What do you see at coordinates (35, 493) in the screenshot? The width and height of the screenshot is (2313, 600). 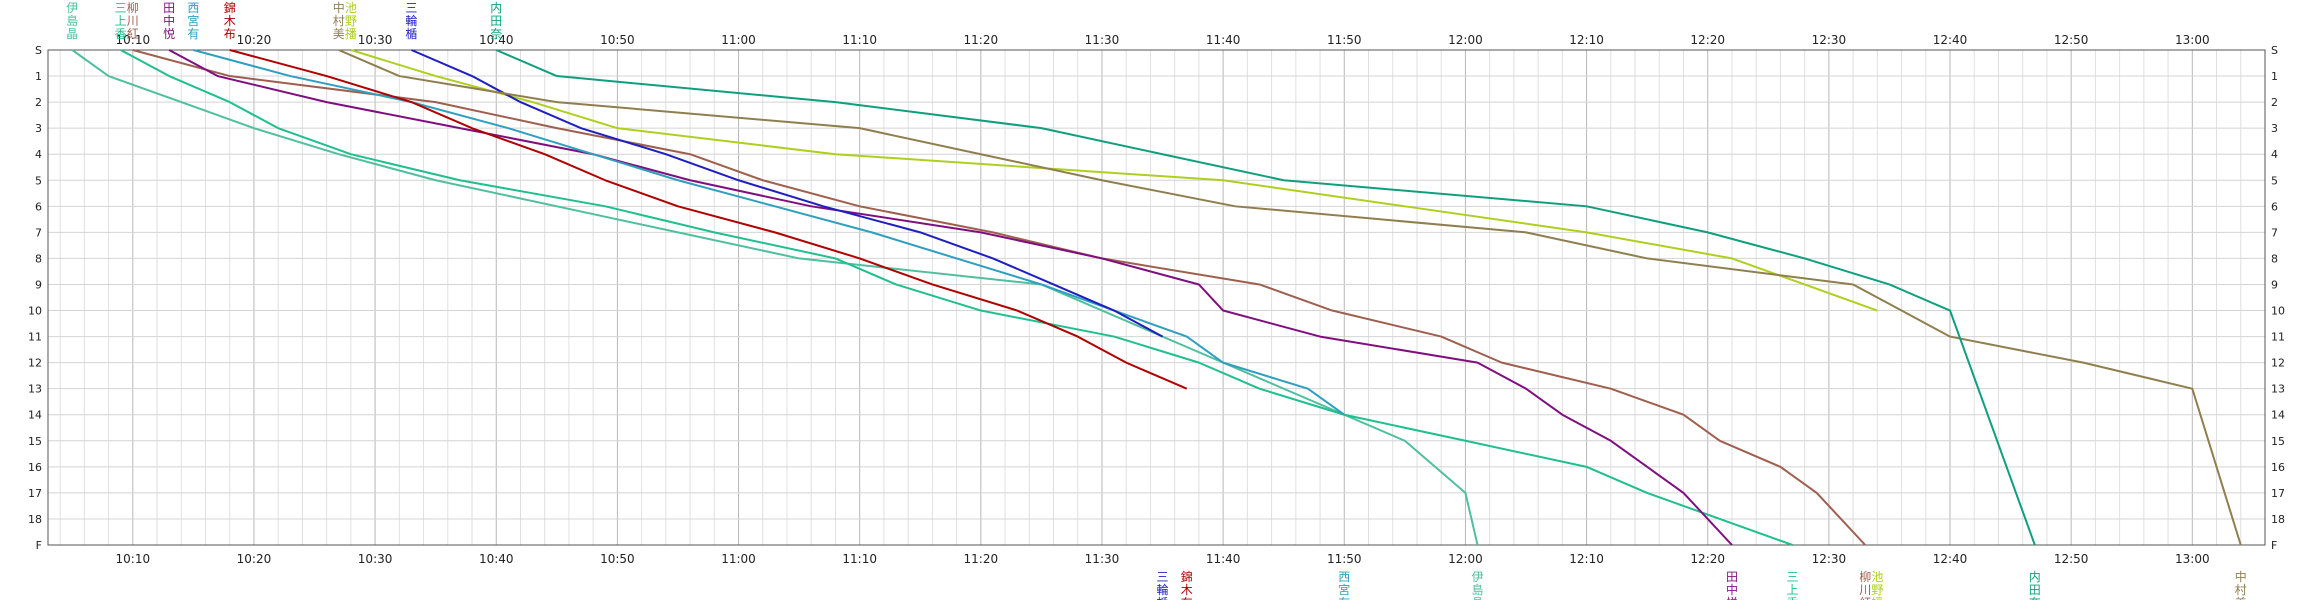 I see `y-tick-label-left: 17` at bounding box center [35, 493].